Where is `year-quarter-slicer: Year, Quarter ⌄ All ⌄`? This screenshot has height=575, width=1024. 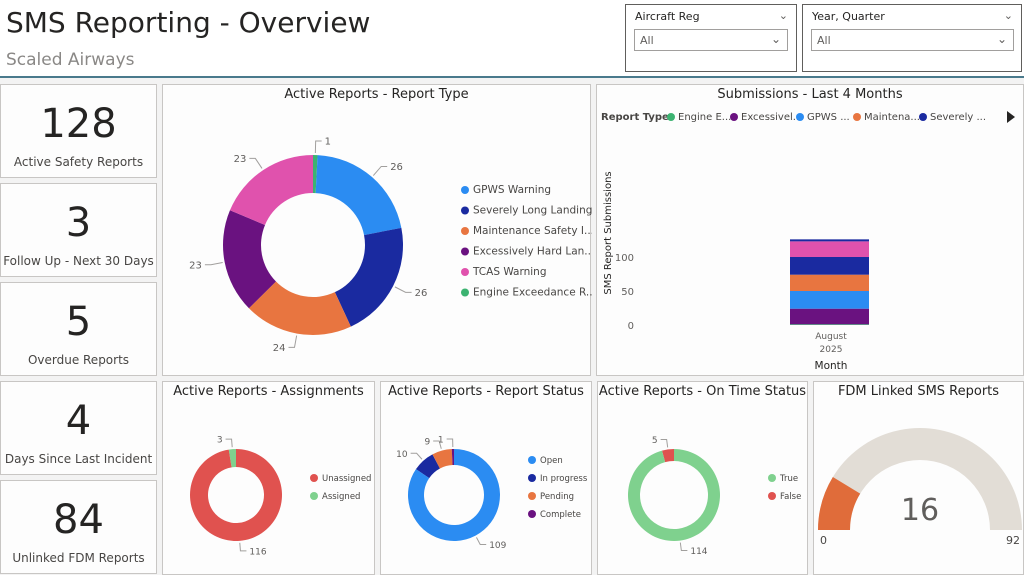 year-quarter-slicer: Year, Quarter ⌄ All ⌄ is located at coordinates (912, 38).